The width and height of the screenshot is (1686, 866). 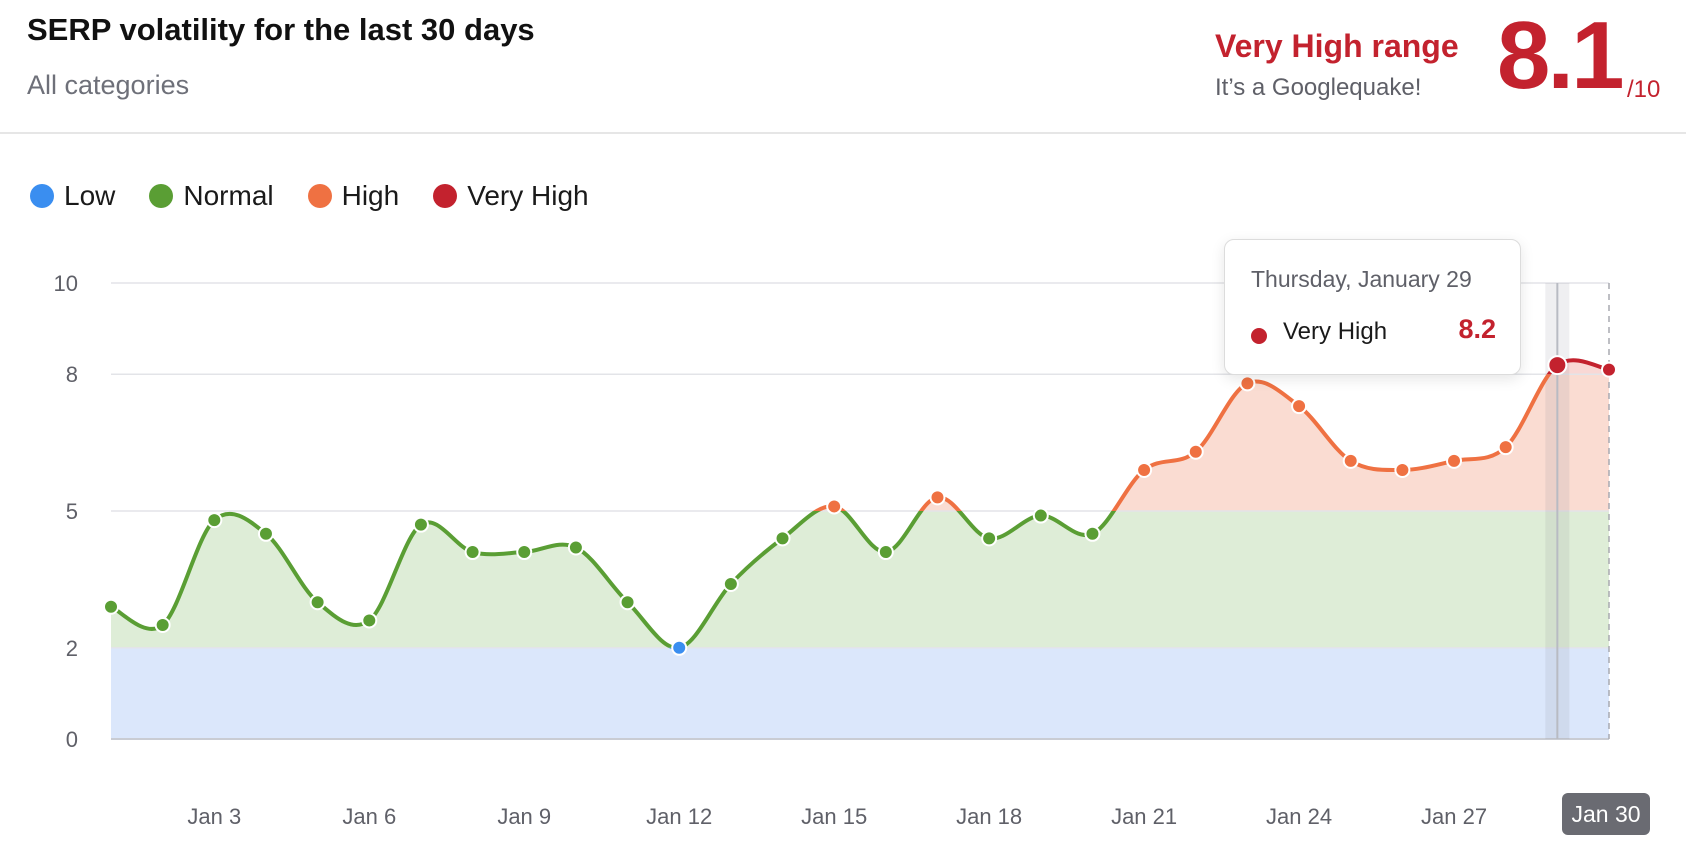 I want to click on legend-item-very-high: Very High, so click(x=511, y=196).